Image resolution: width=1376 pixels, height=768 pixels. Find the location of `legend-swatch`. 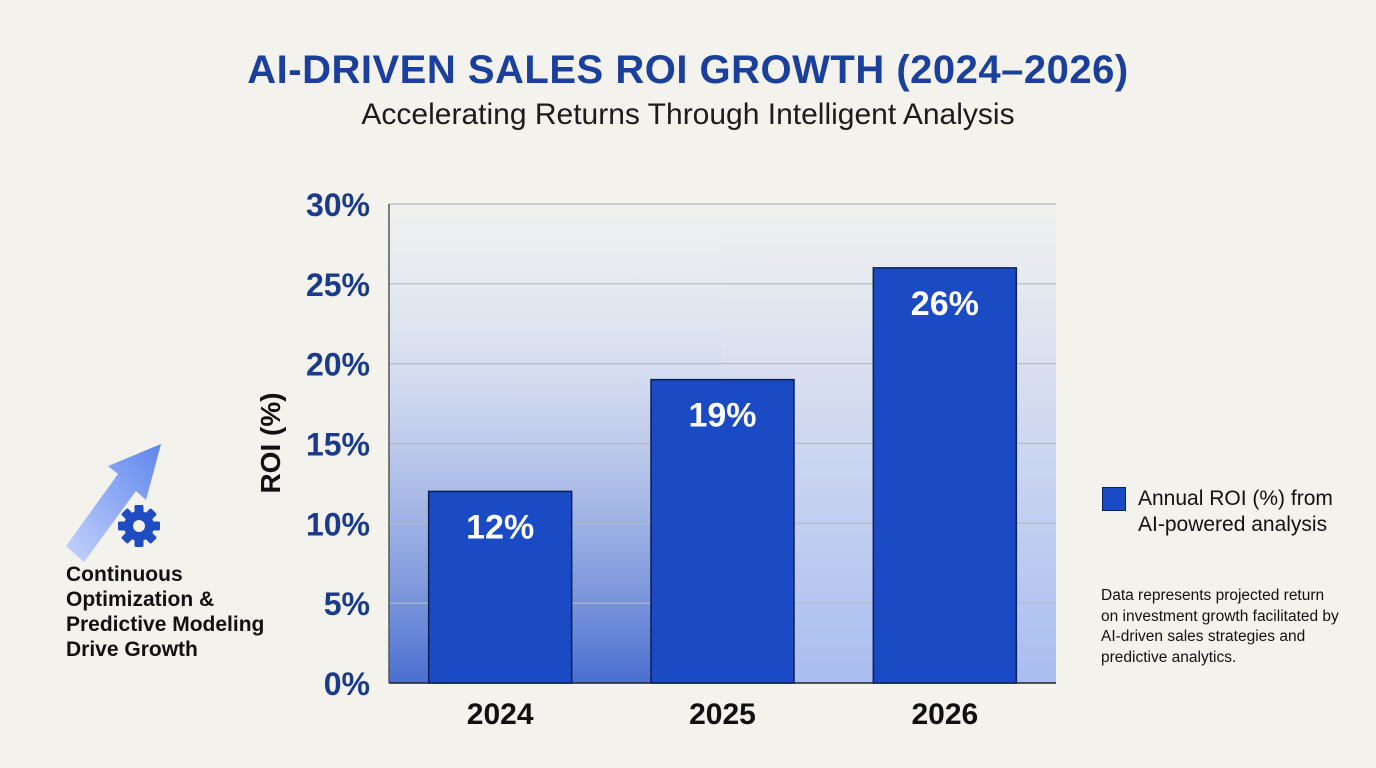

legend-swatch is located at coordinates (1114, 499).